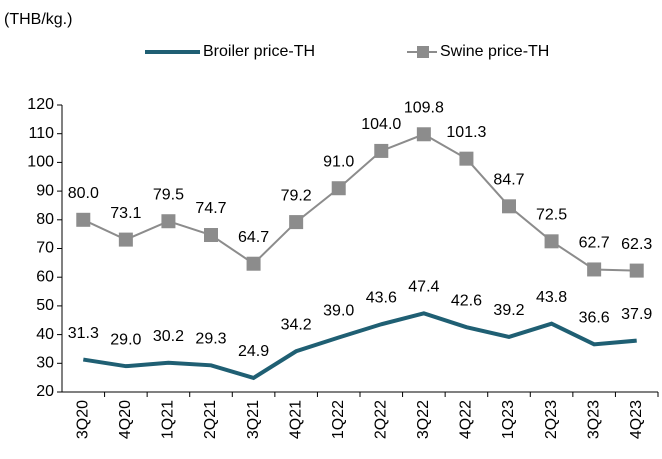  Describe the element at coordinates (508, 180) in the screenshot. I see `data-label: 84.7` at that location.